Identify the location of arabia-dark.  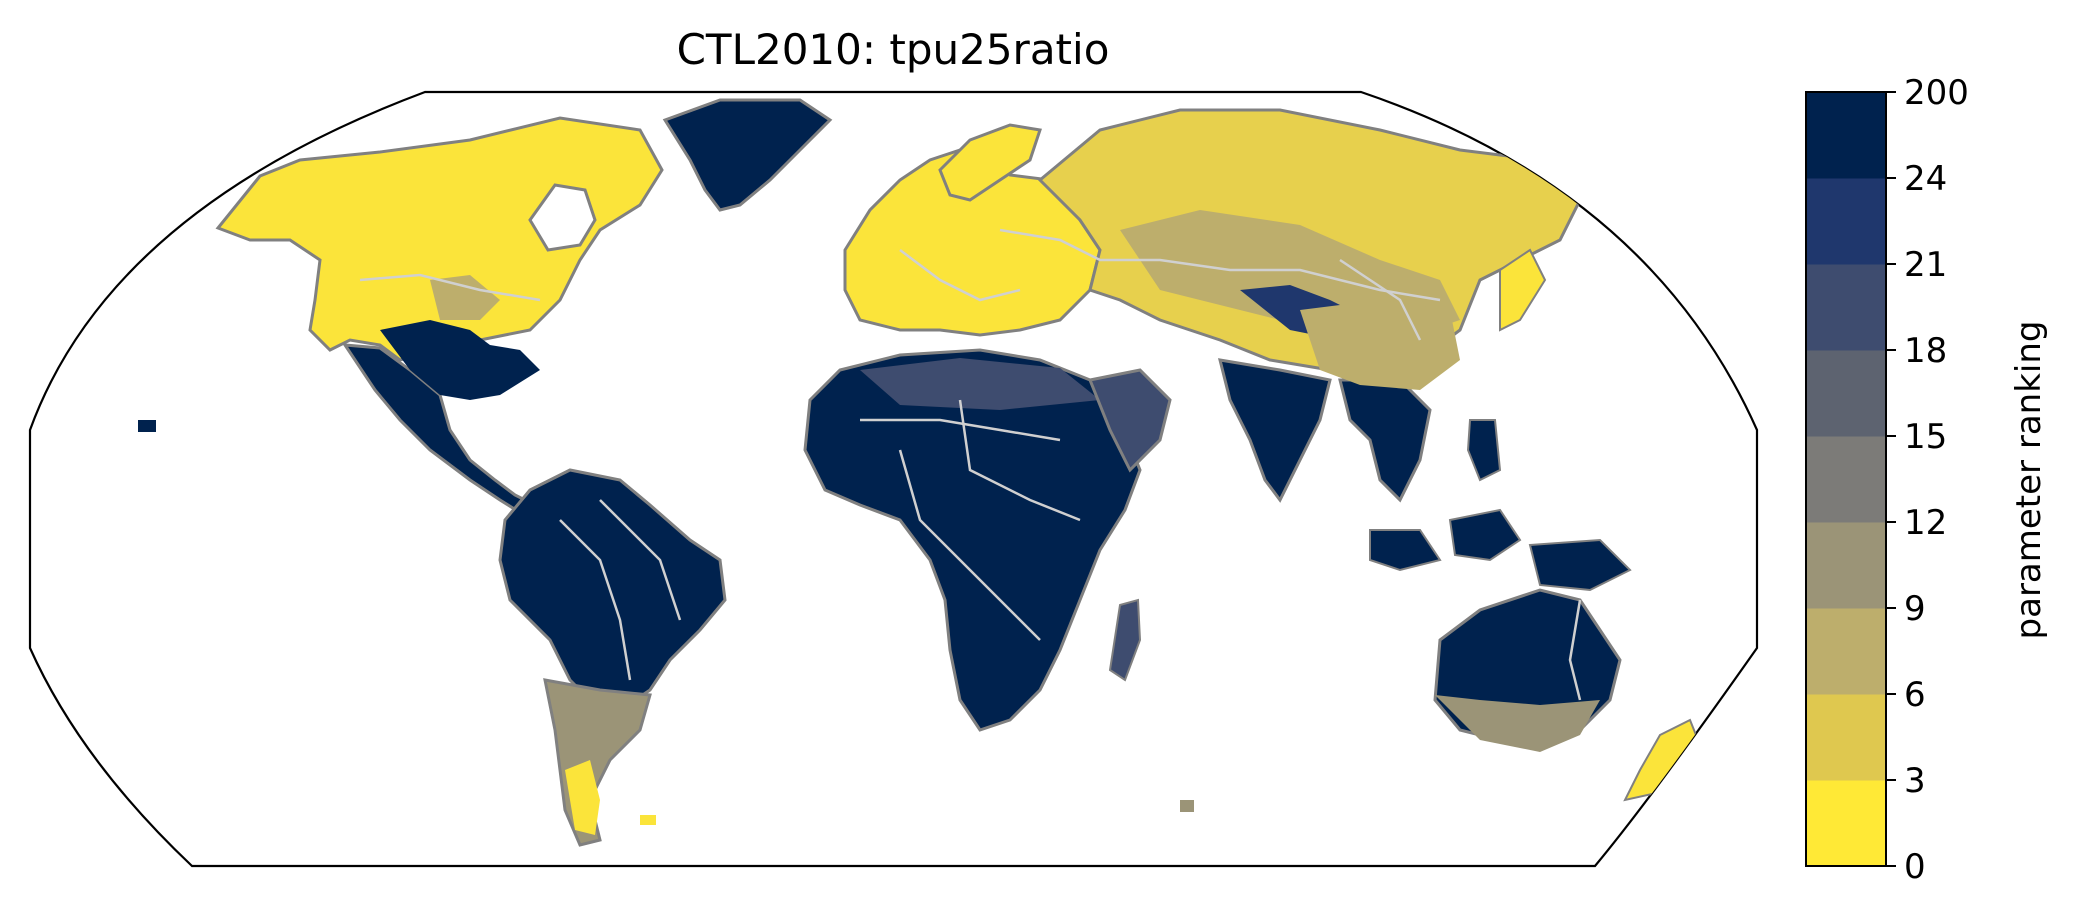
(1129, 420).